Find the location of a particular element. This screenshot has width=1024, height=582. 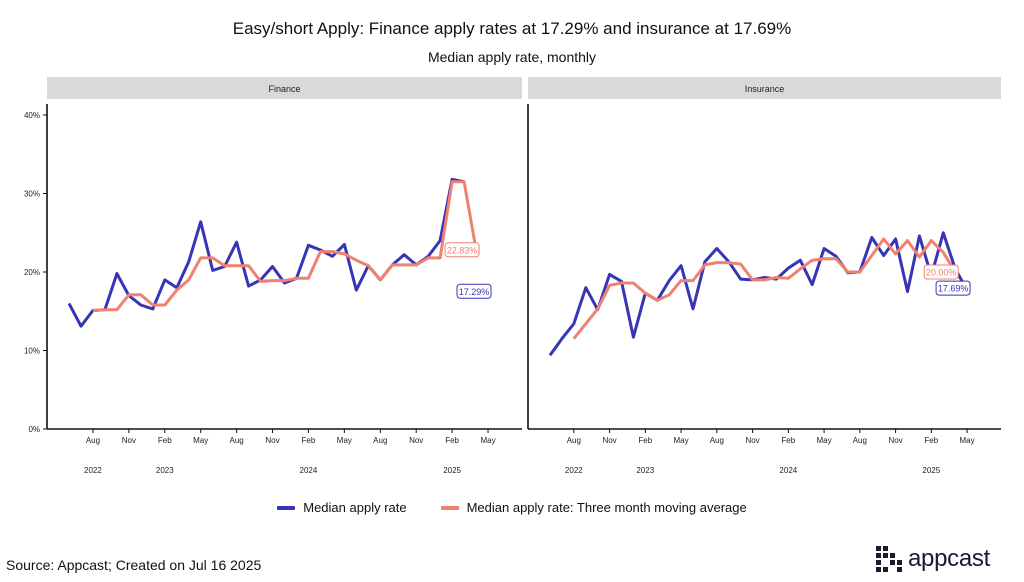

end-label-median-insurance: 17.69% is located at coordinates (953, 289).